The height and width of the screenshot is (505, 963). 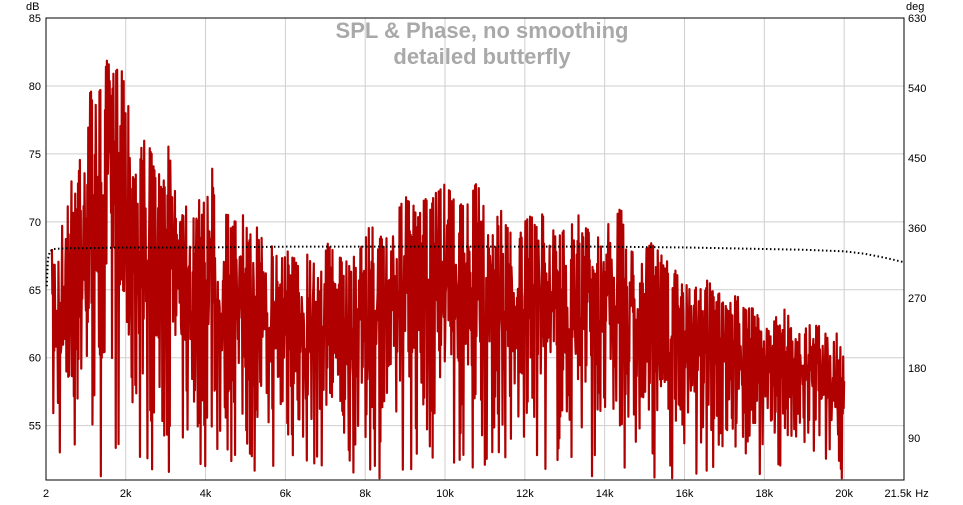 What do you see at coordinates (286, 494) in the screenshot?
I see `x-tick-label: 6k` at bounding box center [286, 494].